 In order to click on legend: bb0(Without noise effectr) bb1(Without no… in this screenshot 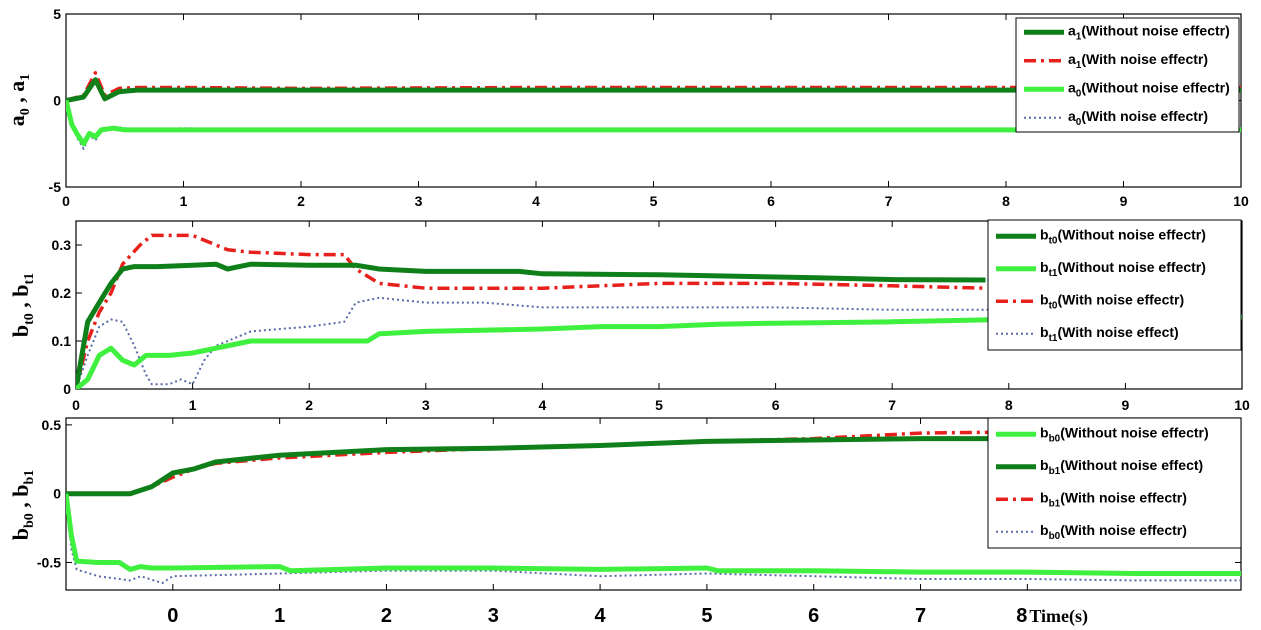, I will do `click(1114, 483)`.